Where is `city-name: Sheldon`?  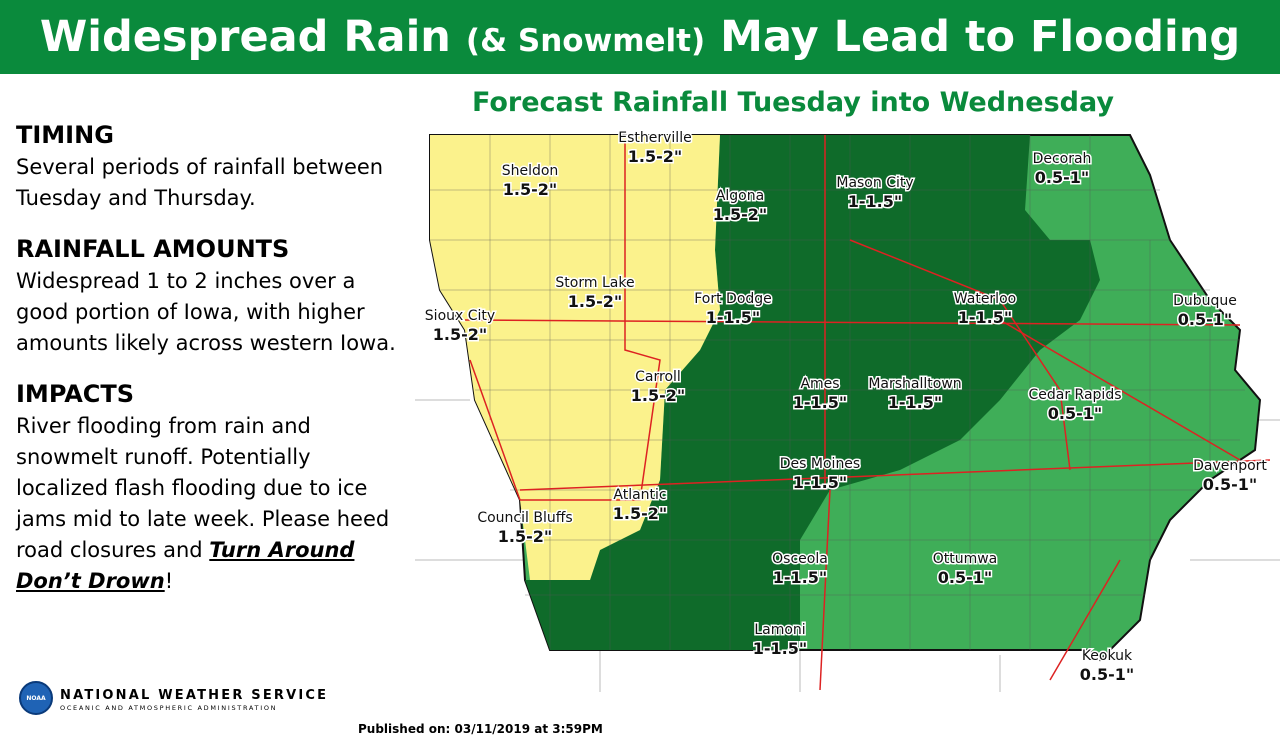
city-name: Sheldon is located at coordinates (530, 171).